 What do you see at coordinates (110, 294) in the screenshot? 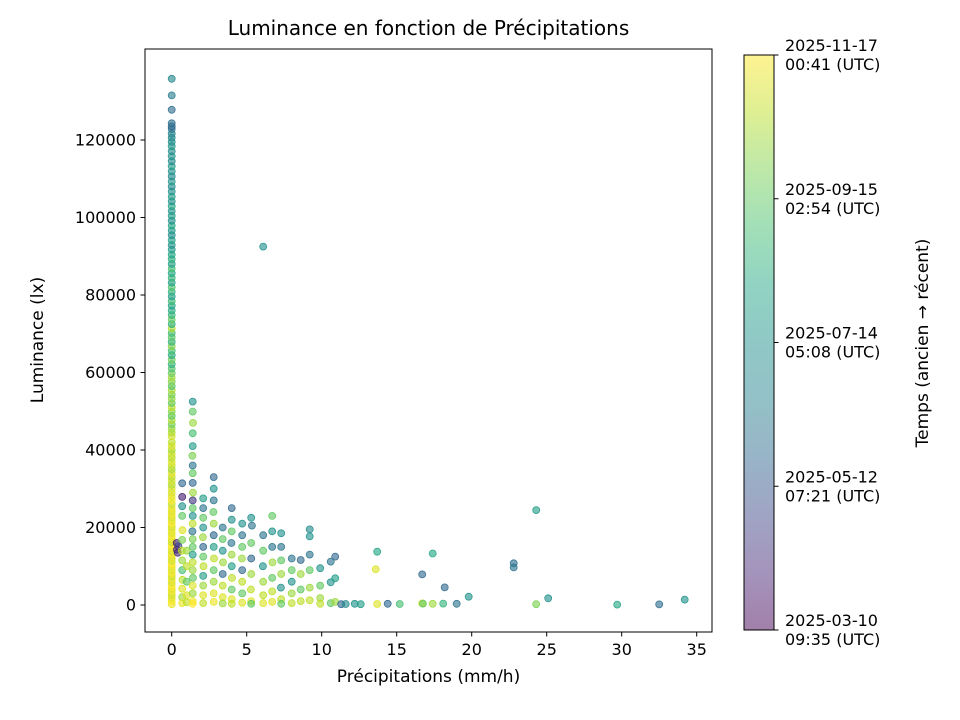
I see `svg-text: 80000` at bounding box center [110, 294].